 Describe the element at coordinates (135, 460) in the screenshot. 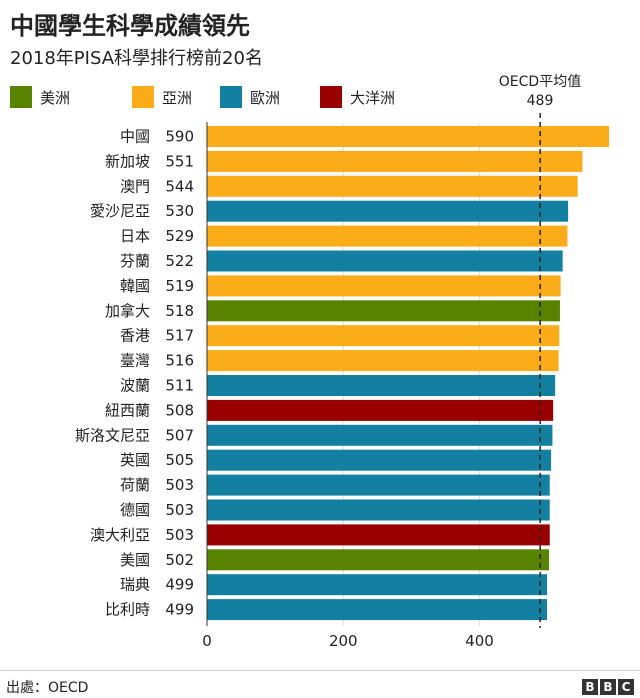

I see `category-label: 英國` at that location.